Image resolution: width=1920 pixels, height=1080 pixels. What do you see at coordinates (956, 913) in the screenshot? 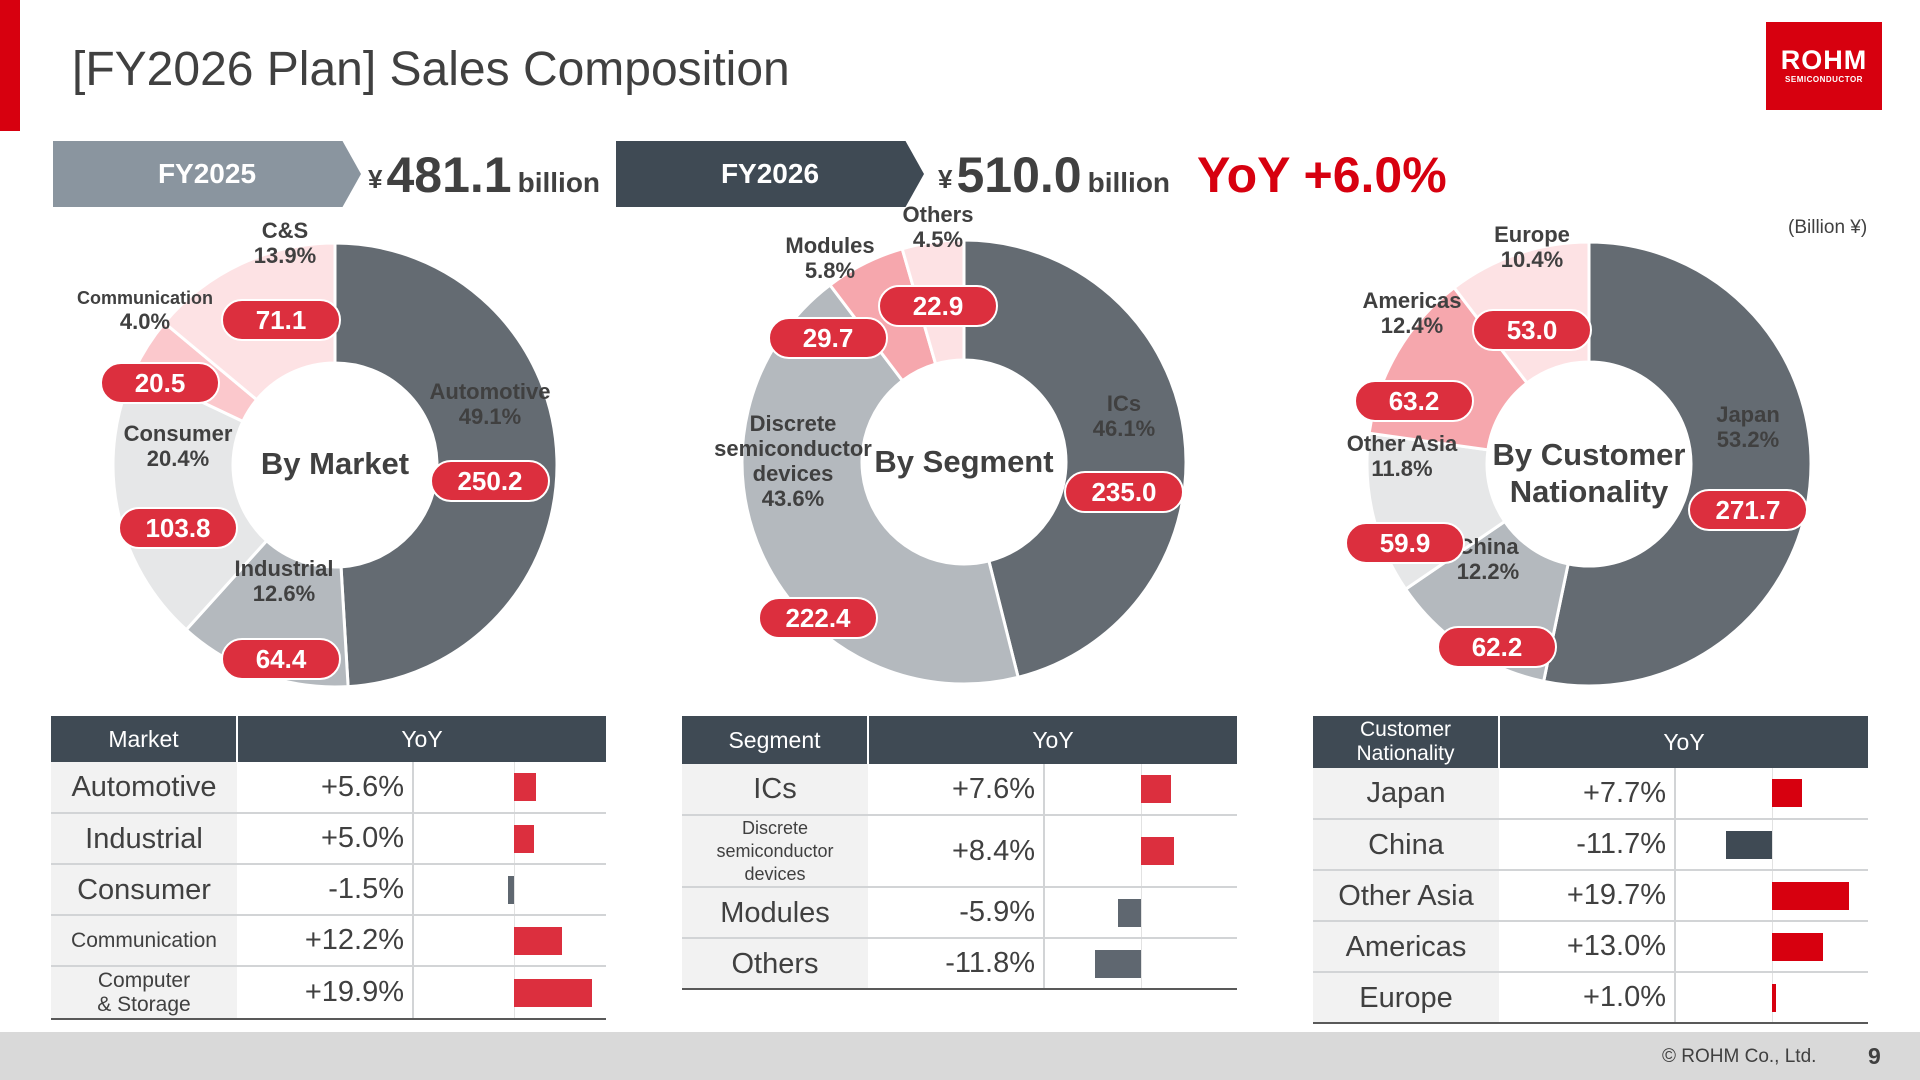
I see `segment-row-yoy: -5.9%` at bounding box center [956, 913].